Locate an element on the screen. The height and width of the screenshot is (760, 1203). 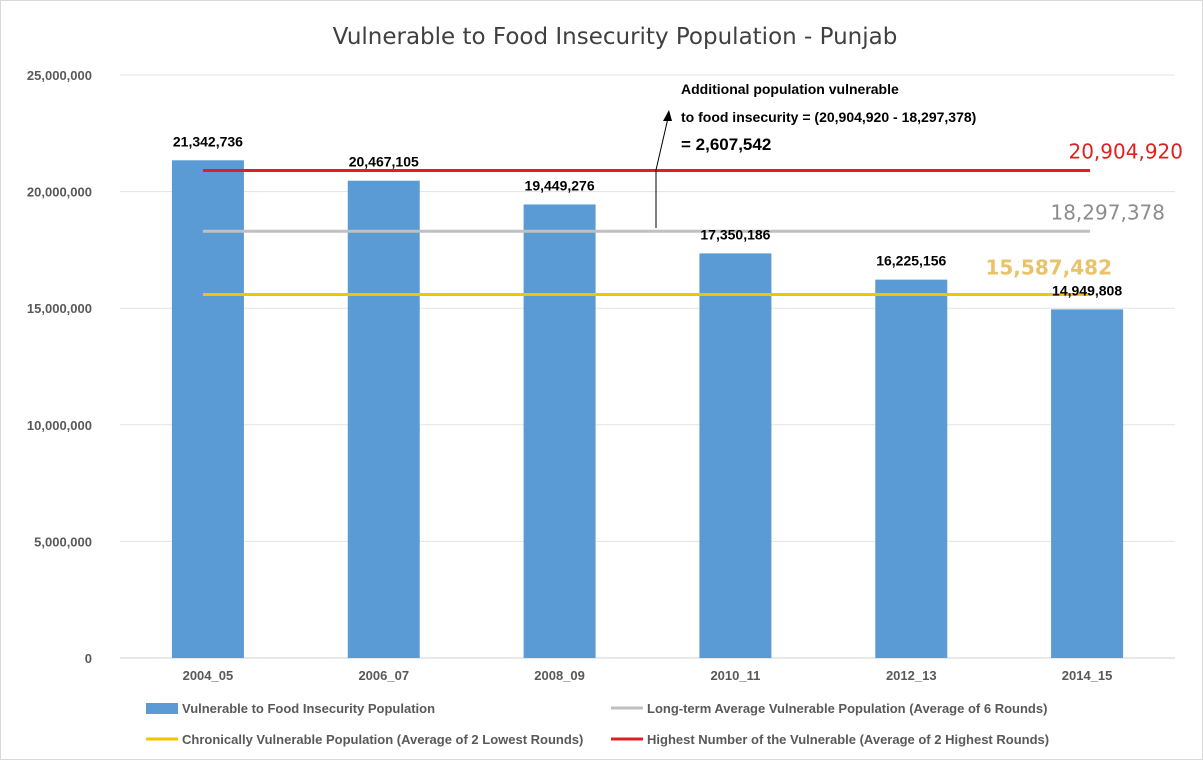
y-tick-label: 0 is located at coordinates (88, 658).